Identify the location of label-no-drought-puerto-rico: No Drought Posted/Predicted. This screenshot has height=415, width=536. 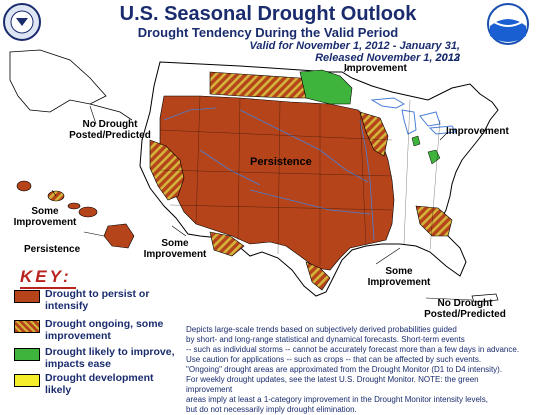
(465, 309).